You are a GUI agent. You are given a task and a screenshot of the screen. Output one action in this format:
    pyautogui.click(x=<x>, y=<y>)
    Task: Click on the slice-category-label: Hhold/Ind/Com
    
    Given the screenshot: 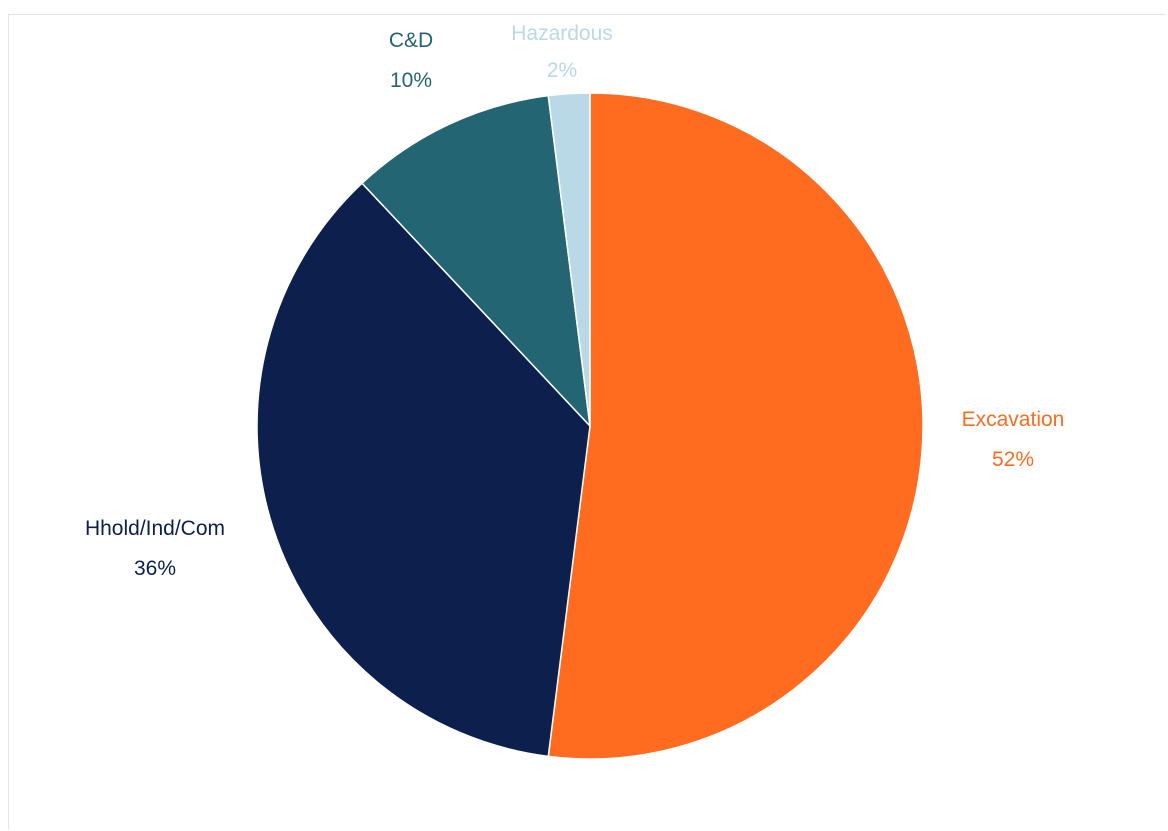 What is the action you would take?
    pyautogui.click(x=155, y=528)
    